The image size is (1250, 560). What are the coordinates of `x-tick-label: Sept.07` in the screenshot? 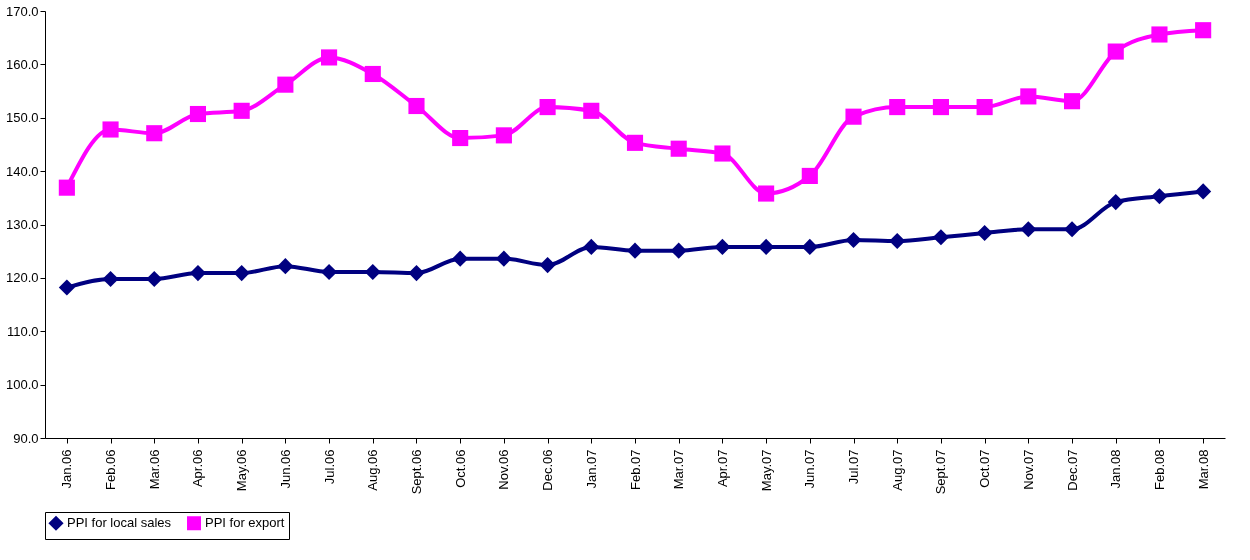 It's located at (941, 472).